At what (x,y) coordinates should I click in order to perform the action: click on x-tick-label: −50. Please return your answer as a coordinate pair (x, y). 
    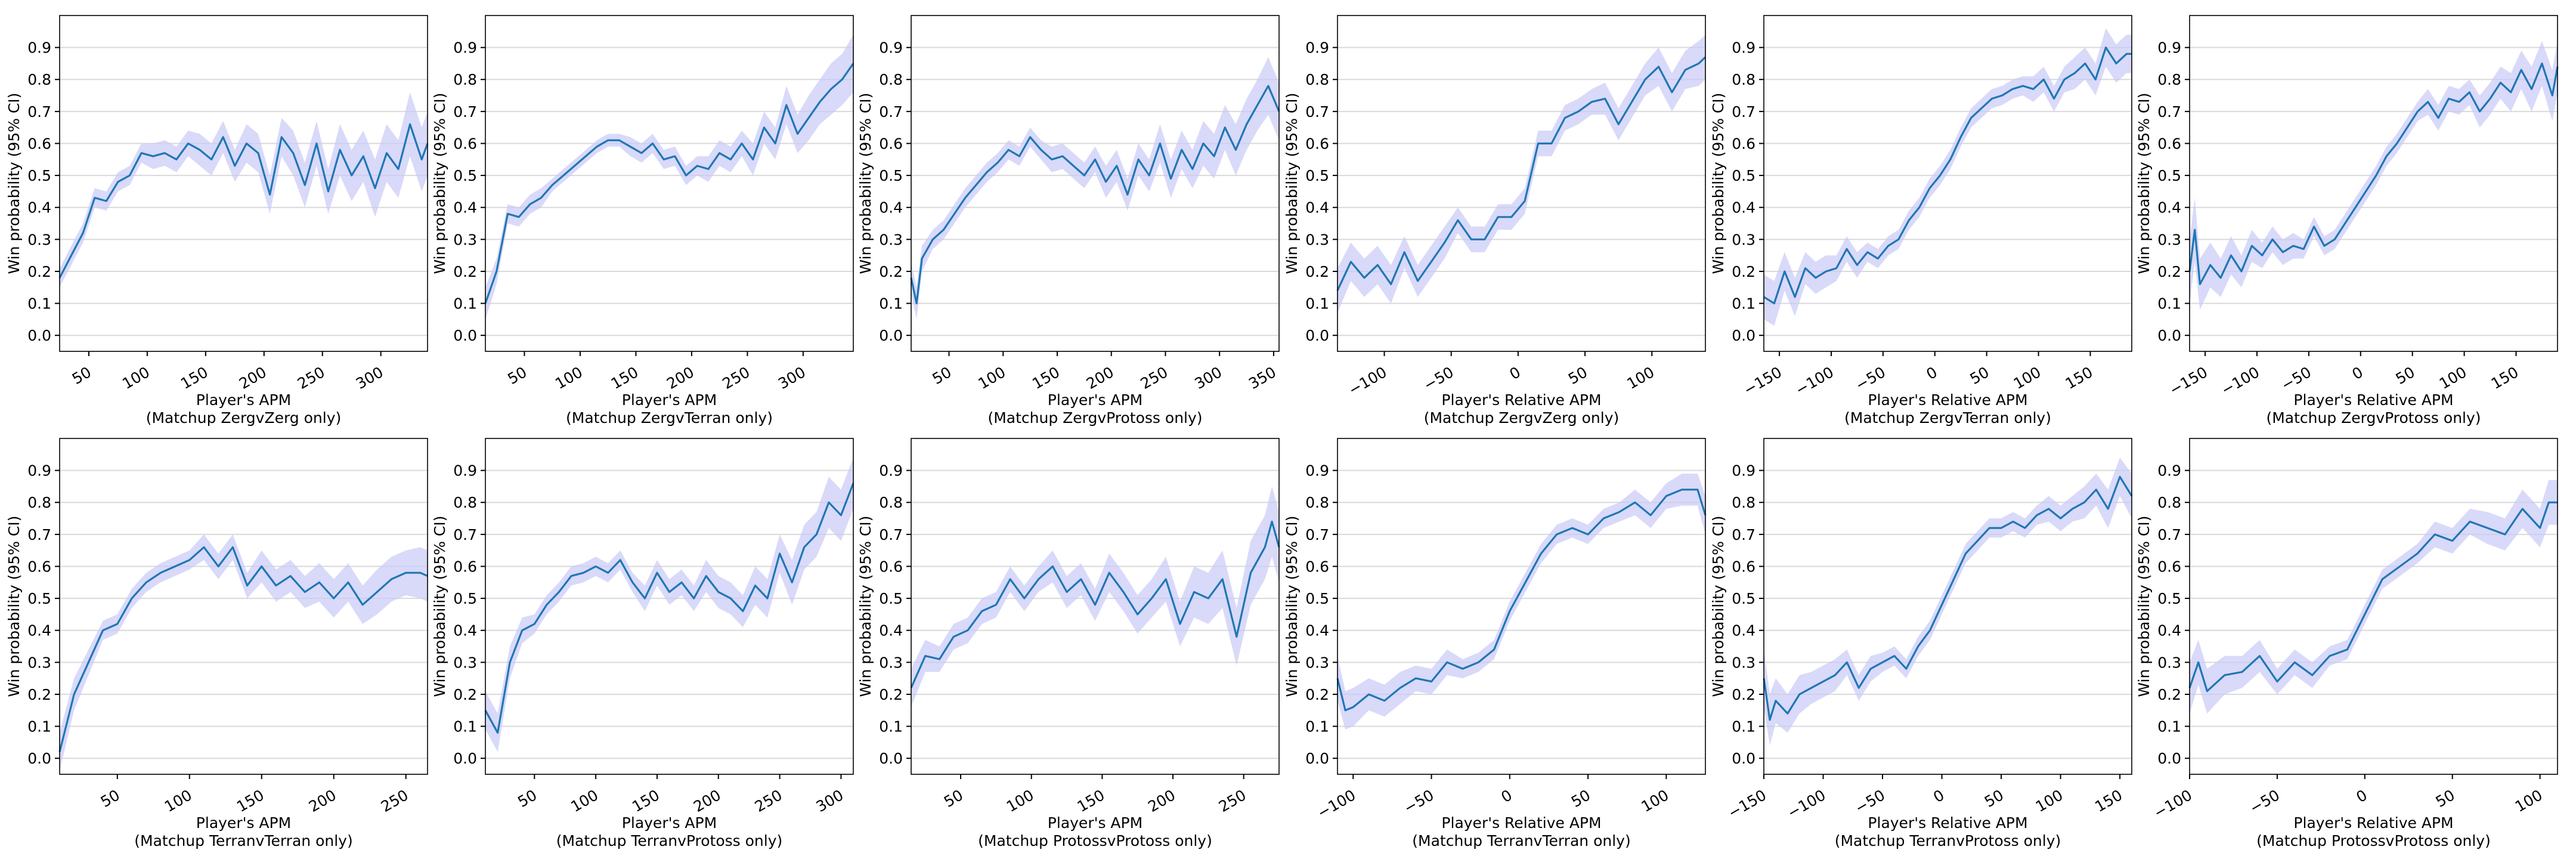
    Looking at the image, I should click on (1418, 801).